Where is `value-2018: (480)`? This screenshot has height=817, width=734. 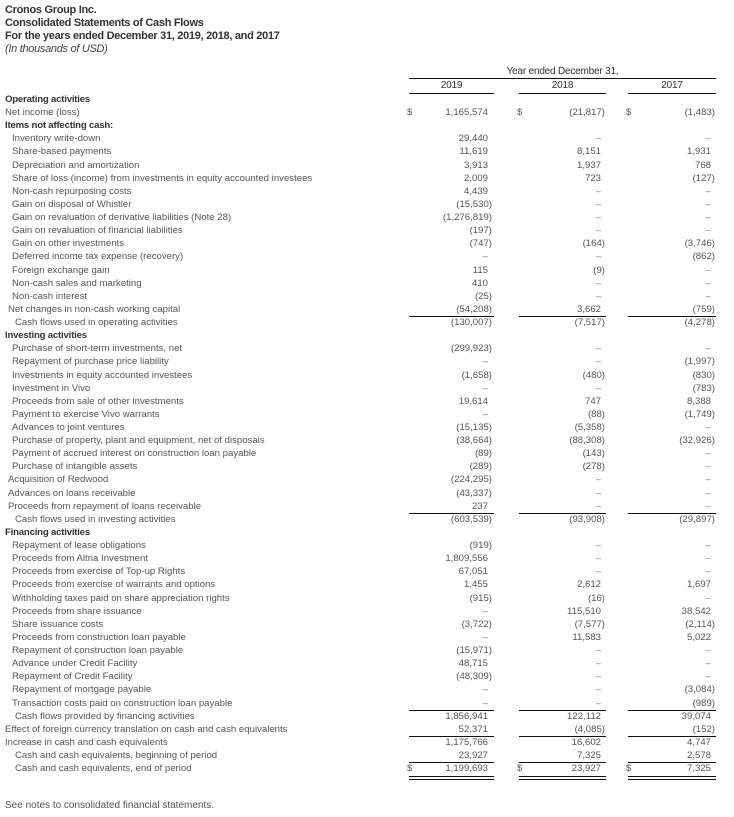 value-2018: (480) is located at coordinates (593, 375).